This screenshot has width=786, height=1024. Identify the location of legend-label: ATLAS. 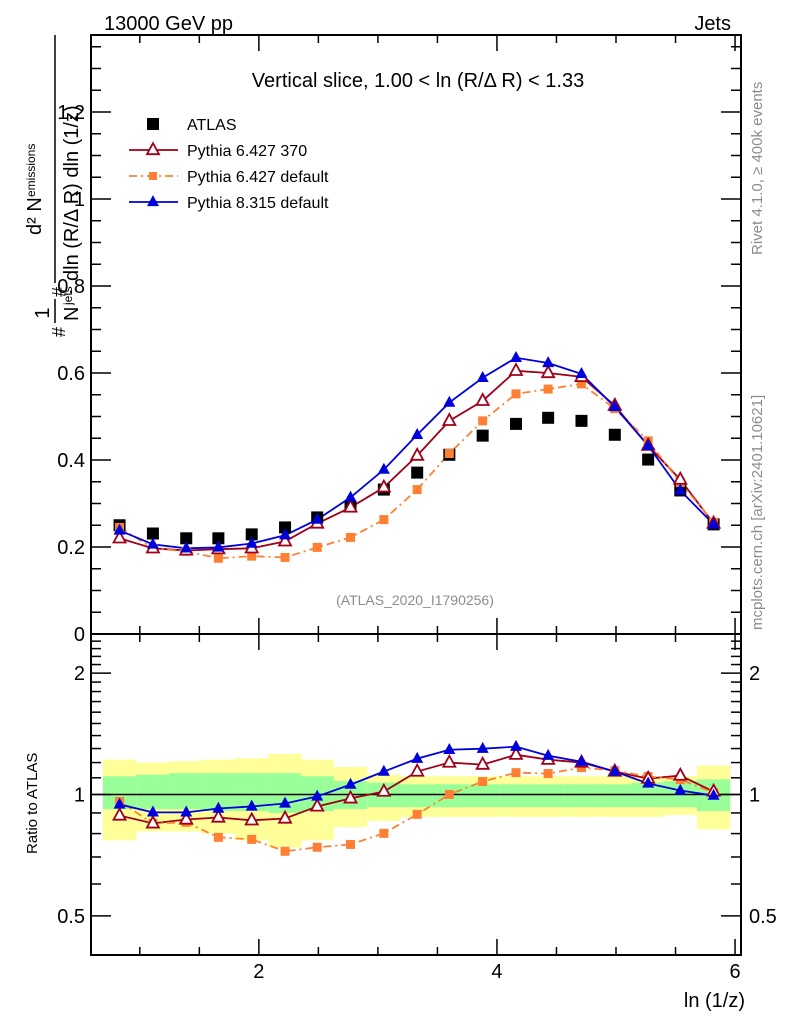
(212, 125).